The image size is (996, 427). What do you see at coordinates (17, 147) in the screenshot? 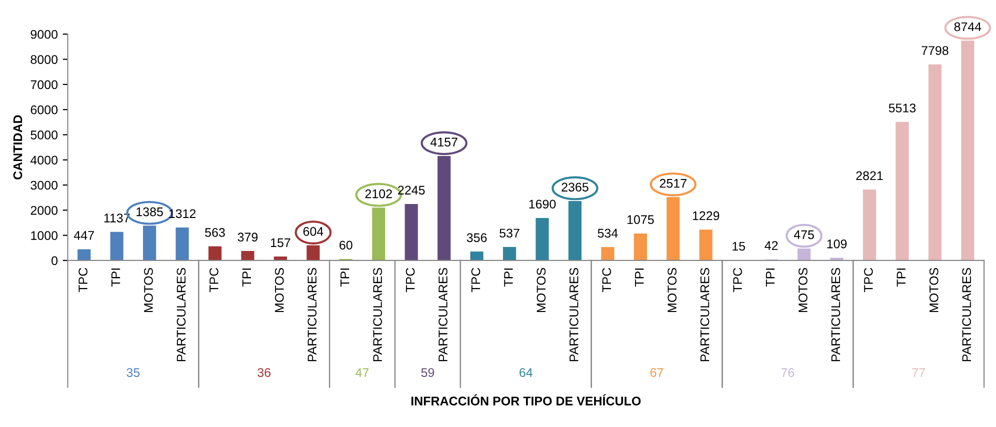
I see `y-axis-title: CANTIDAD` at bounding box center [17, 147].